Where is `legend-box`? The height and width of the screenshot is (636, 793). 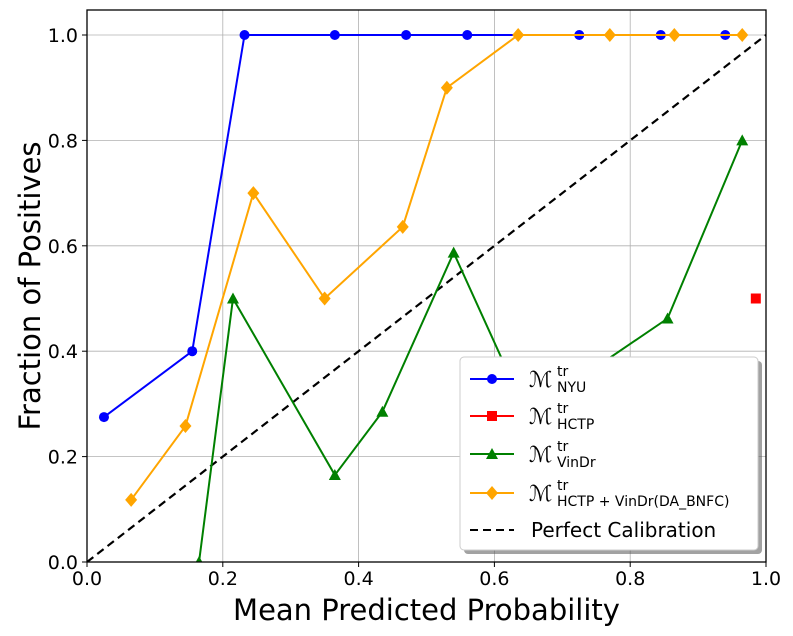 legend-box is located at coordinates (609, 453).